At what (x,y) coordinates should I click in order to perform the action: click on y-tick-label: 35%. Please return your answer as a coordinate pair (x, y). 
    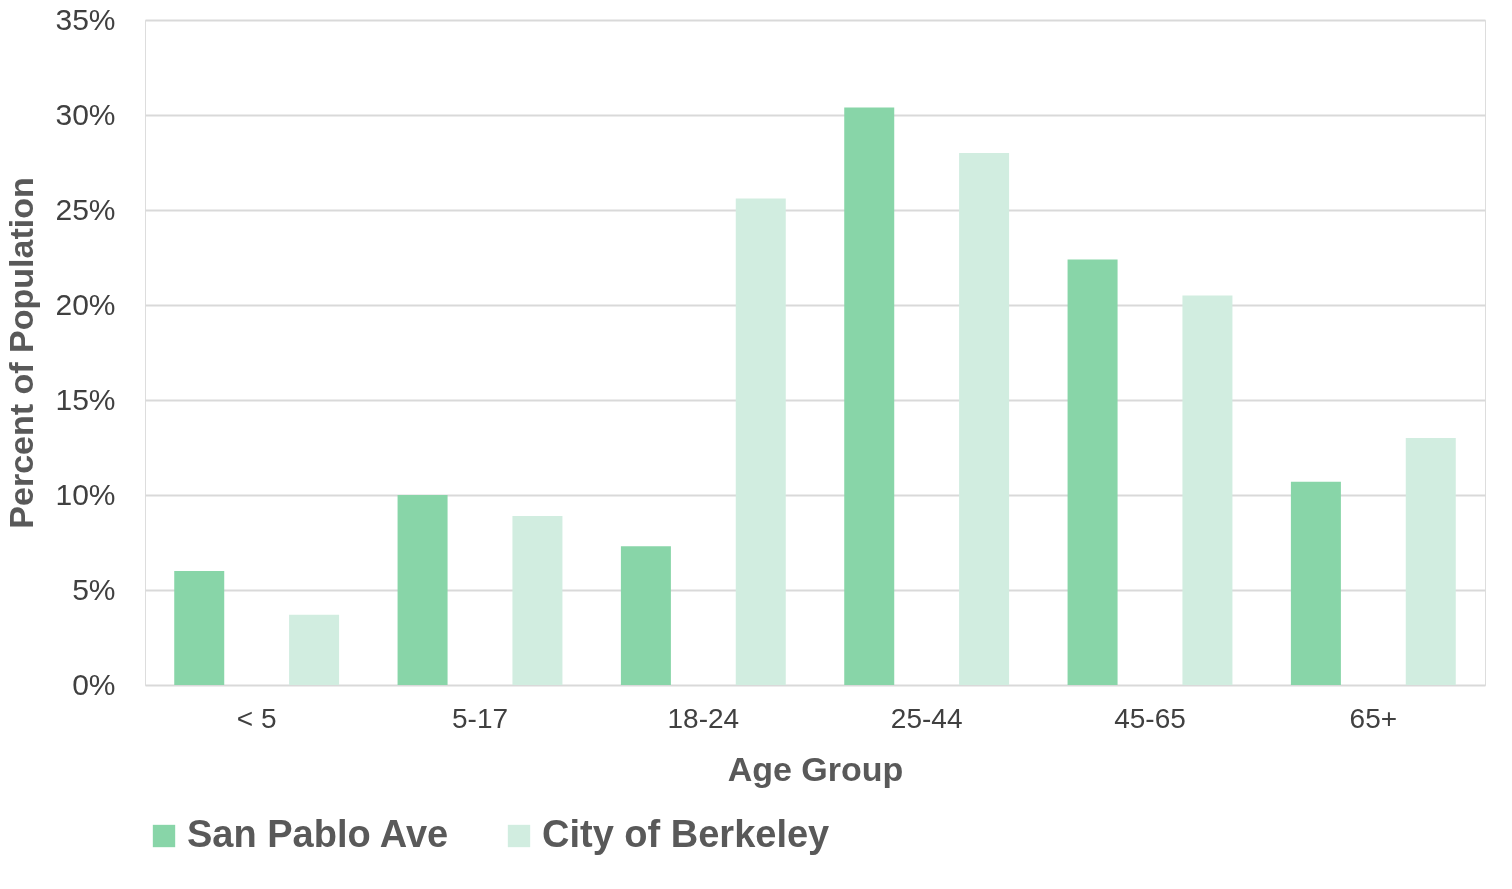
    Looking at the image, I should click on (85, 19).